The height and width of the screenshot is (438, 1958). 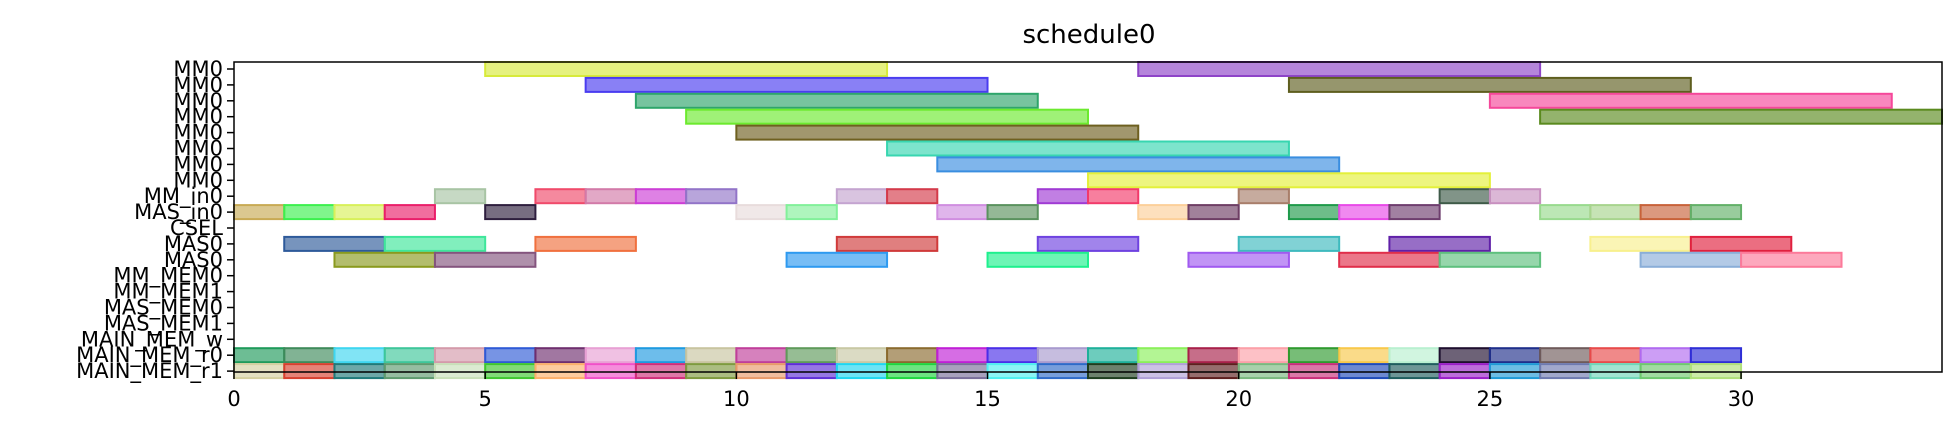 I want to click on y-tick-label: MAS0, so click(x=193, y=244).